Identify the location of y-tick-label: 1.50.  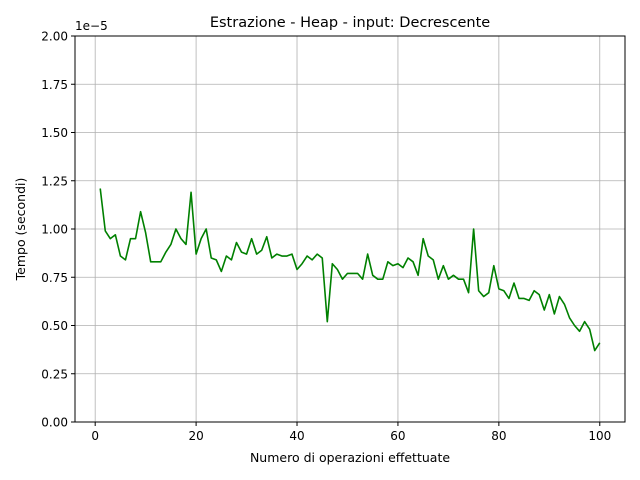
(54, 133).